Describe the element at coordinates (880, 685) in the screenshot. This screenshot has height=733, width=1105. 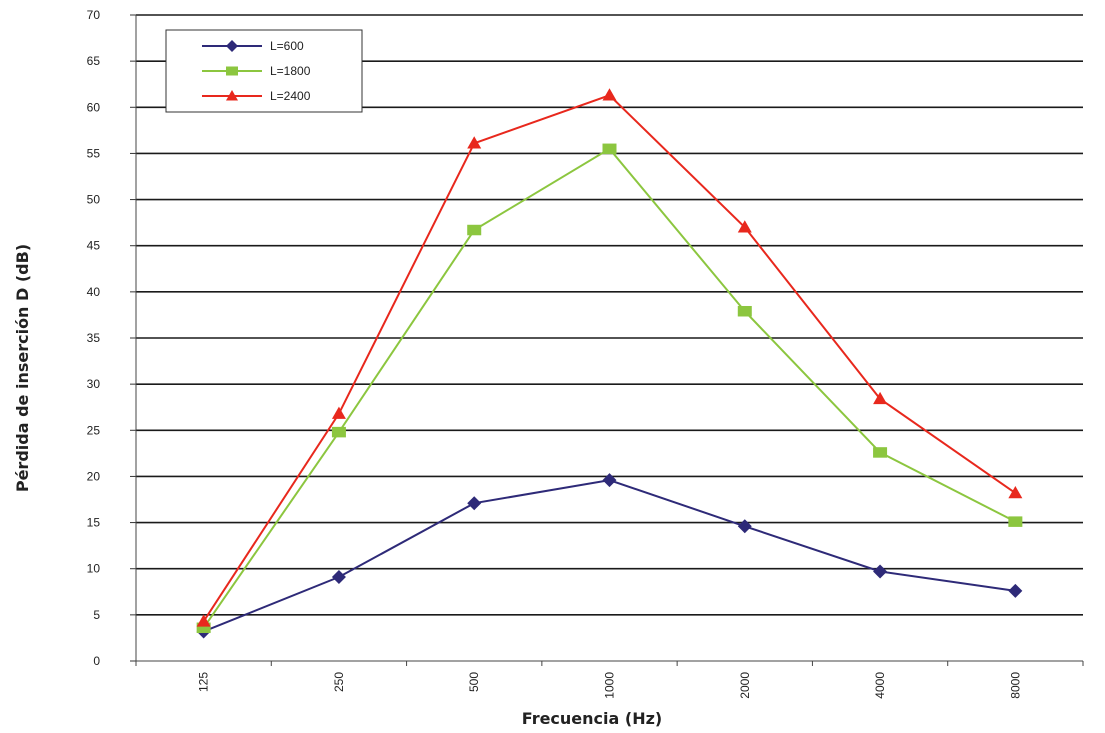
I see `x-tick-label: 4000` at that location.